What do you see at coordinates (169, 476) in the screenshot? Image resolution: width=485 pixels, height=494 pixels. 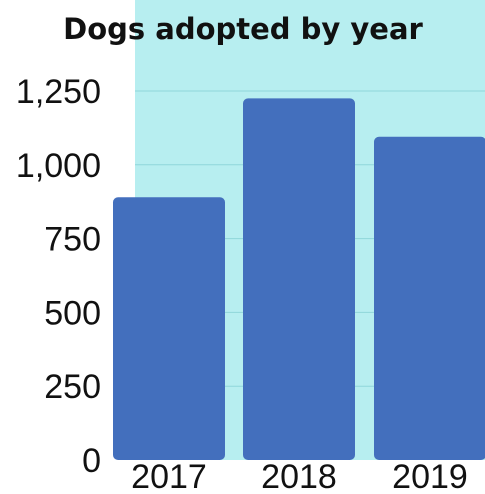 I see `x-tick-label-2017: 2017` at bounding box center [169, 476].